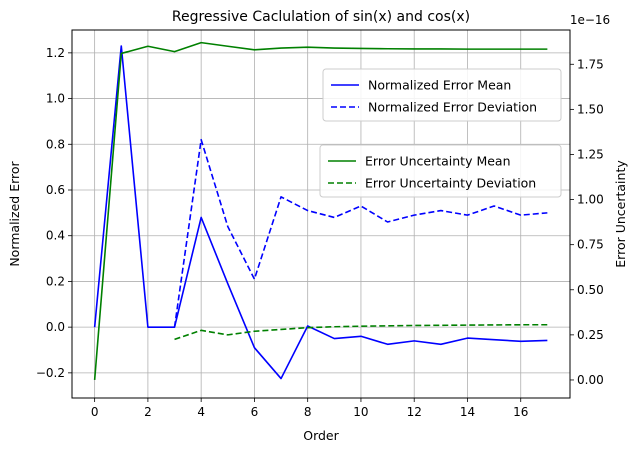 The height and width of the screenshot is (458, 639). What do you see at coordinates (321, 435) in the screenshot?
I see `x-axis-label: Order` at bounding box center [321, 435].